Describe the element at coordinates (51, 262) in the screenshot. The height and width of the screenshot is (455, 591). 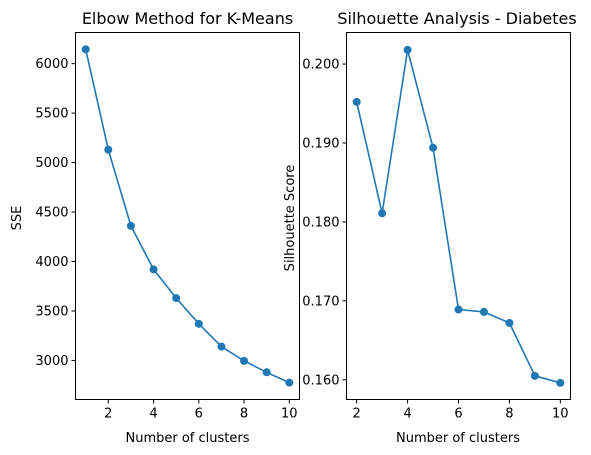
I see `elbow-plot-ytick-label: 4000` at that location.